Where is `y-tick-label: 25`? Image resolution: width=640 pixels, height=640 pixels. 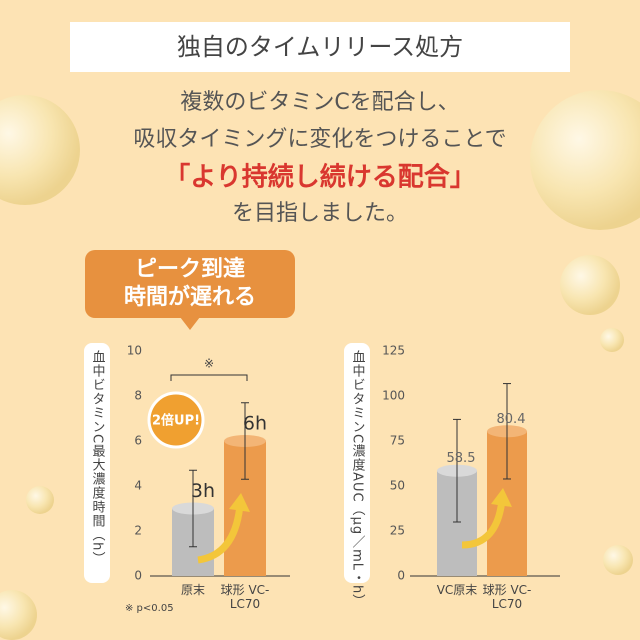
y-tick-label: 25 is located at coordinates (397, 531).